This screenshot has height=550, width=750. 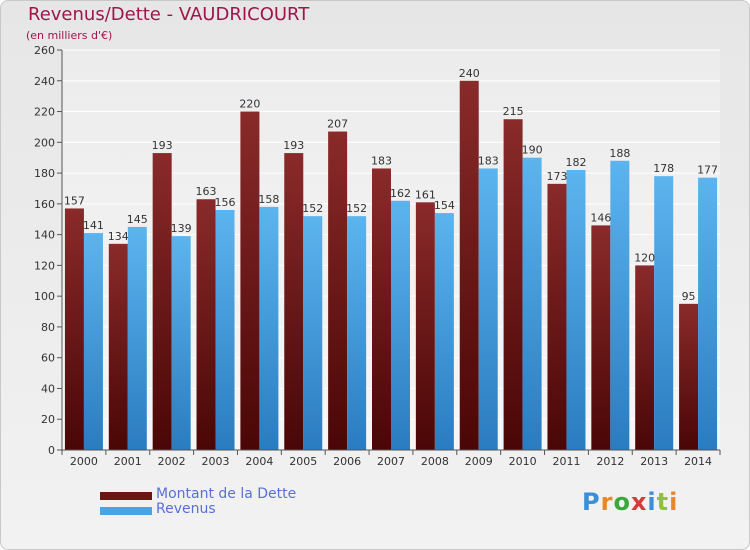 I want to click on data-label-dette: 183, so click(x=381, y=160).